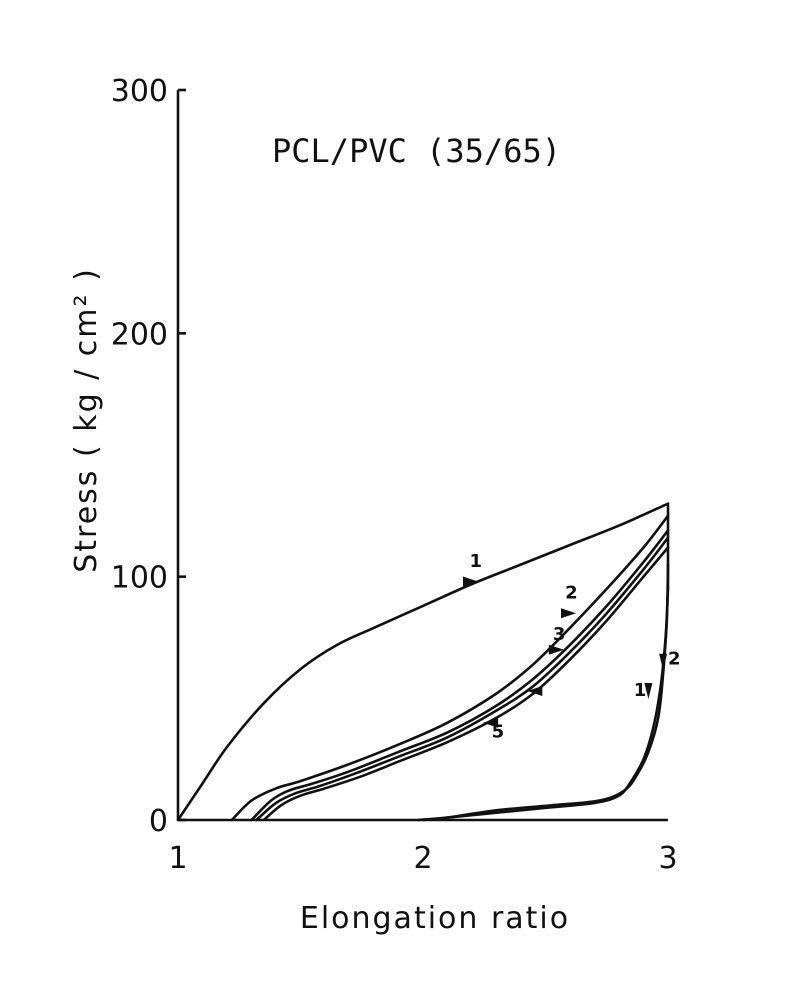 Image resolution: width=803 pixels, height=1000 pixels. Describe the element at coordinates (177, 858) in the screenshot. I see `x-tick-label: 1` at that location.